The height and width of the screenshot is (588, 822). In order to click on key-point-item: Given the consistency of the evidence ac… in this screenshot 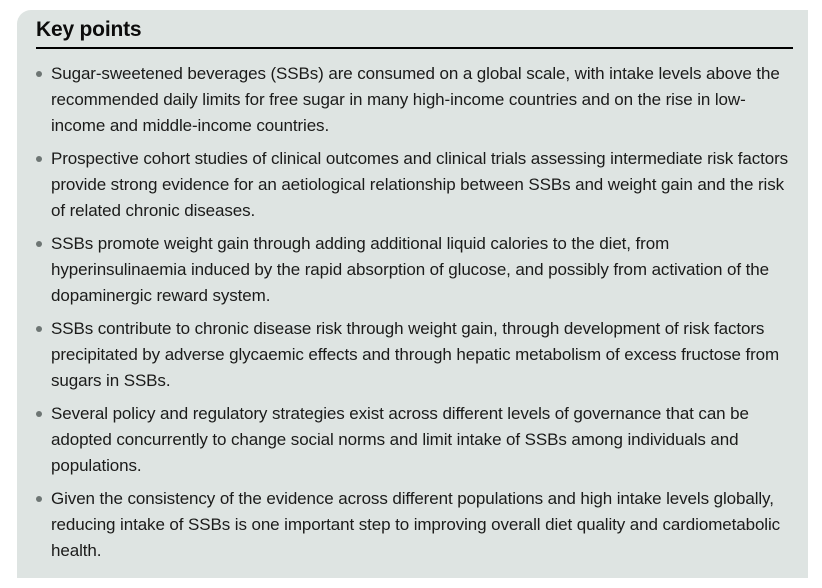, I will do `click(414, 525)`.